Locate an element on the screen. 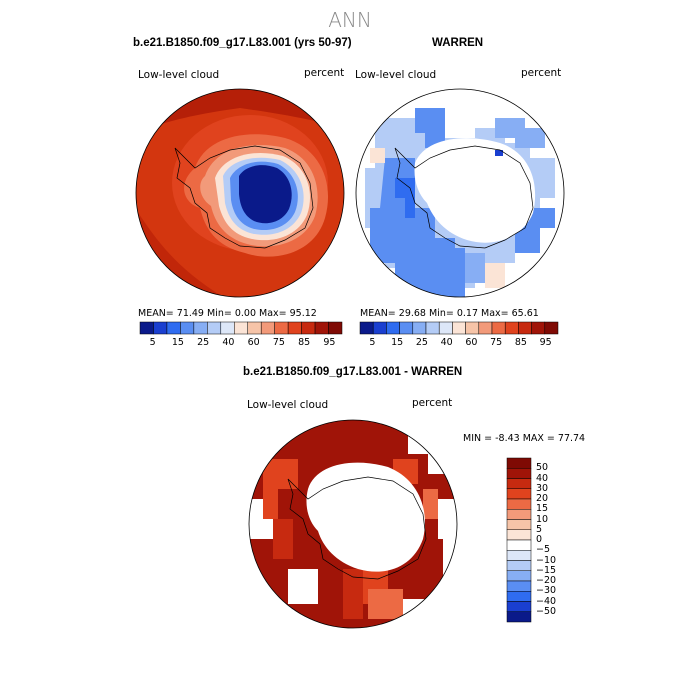 The image size is (700, 700). colorbar-tick-label: −10 is located at coordinates (546, 560).